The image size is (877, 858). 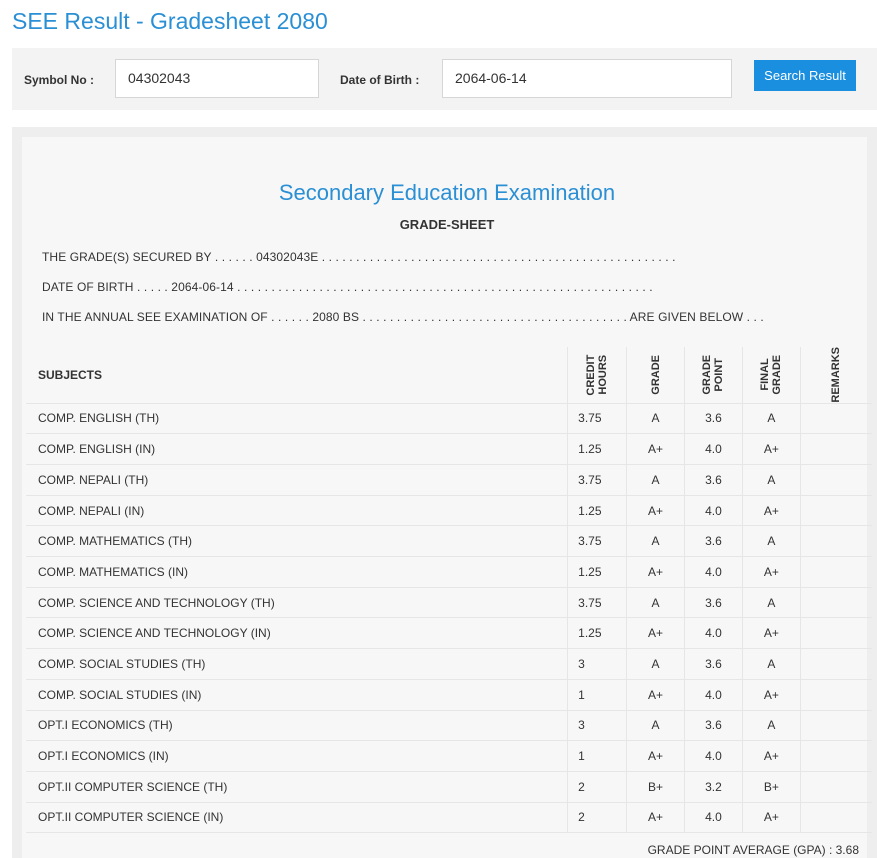 What do you see at coordinates (59, 80) in the screenshot?
I see `symbol-number-label: Symbol No :` at bounding box center [59, 80].